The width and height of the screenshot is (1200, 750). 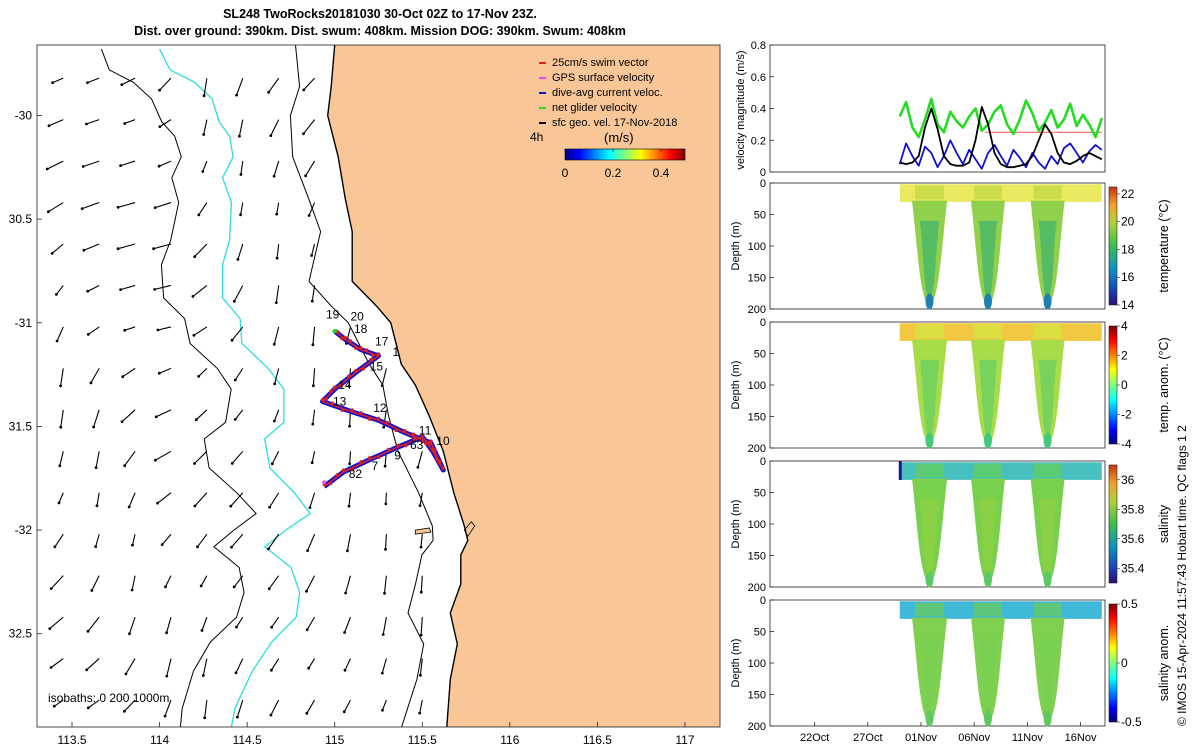 I want to click on track-day-label: 9, so click(x=397, y=456).